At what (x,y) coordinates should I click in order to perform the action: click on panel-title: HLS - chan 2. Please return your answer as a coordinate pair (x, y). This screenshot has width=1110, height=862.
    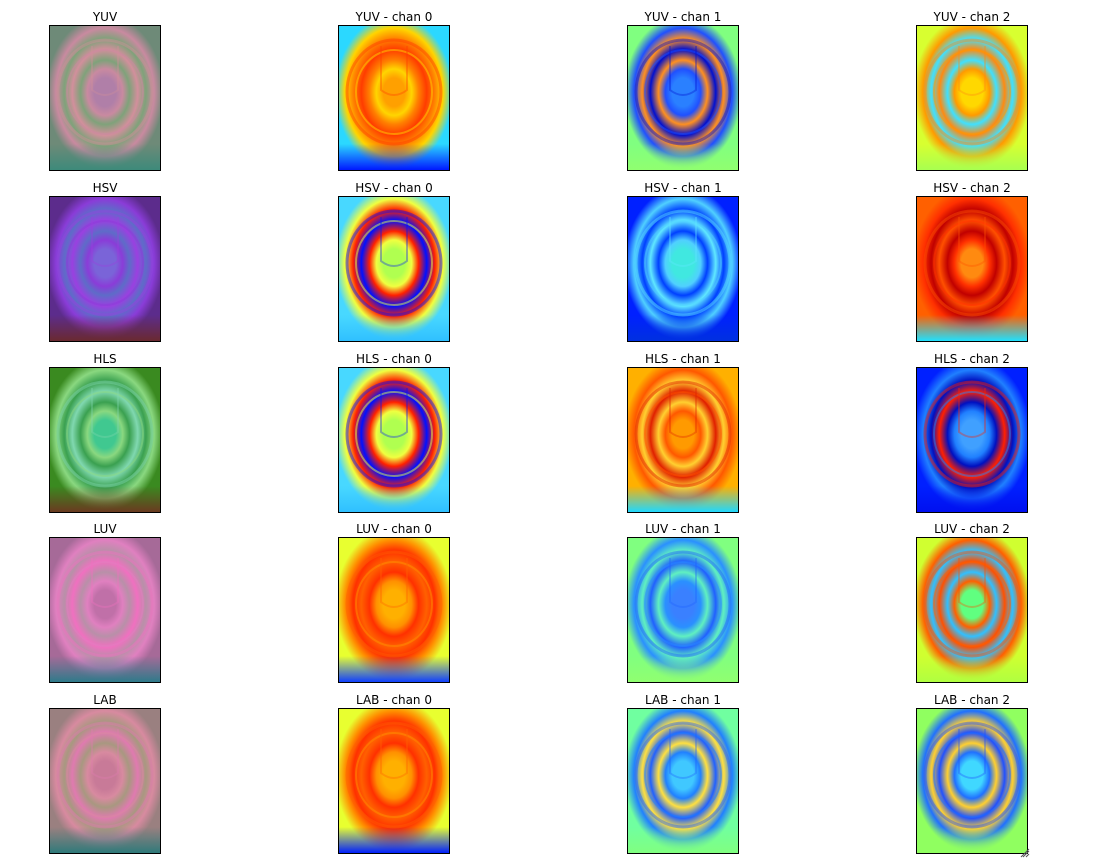
    Looking at the image, I should click on (972, 359).